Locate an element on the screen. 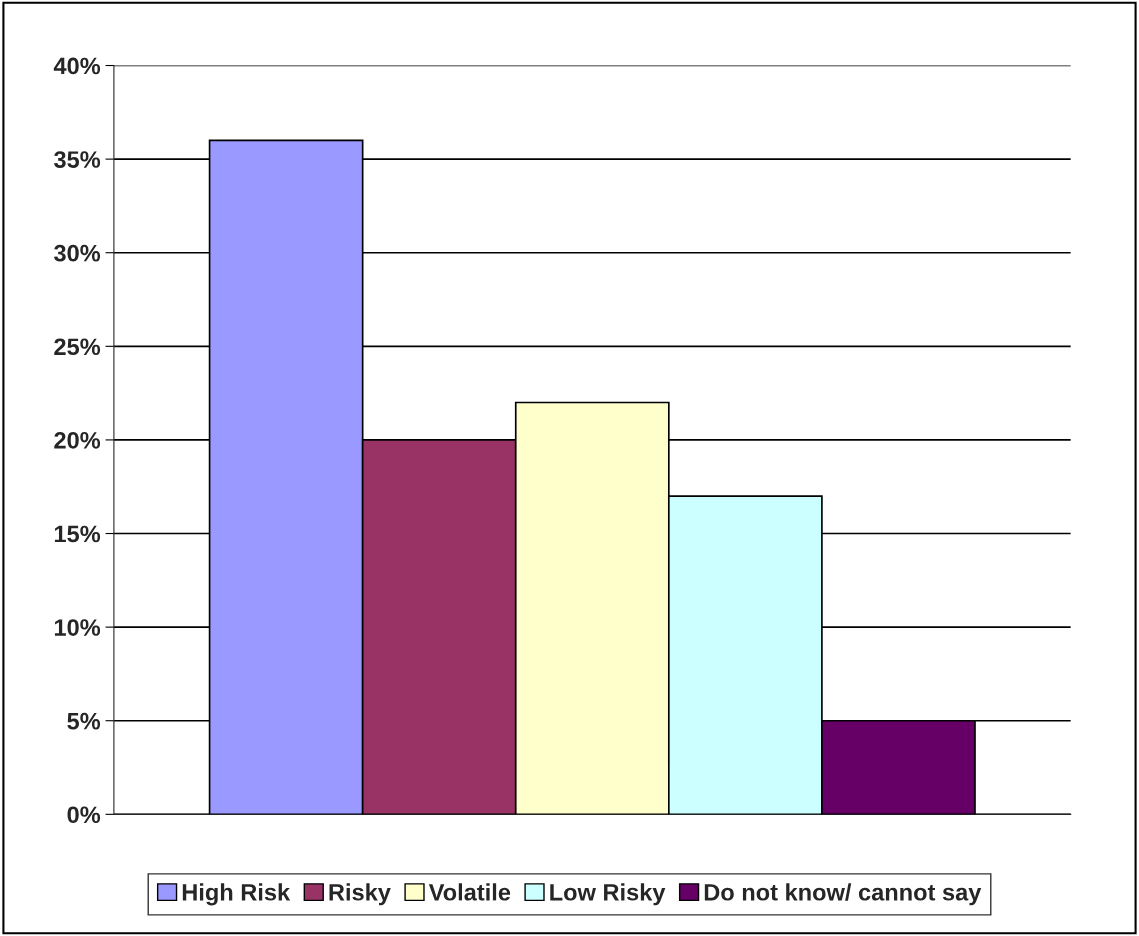  y-tick-label: 15% is located at coordinates (77, 534).